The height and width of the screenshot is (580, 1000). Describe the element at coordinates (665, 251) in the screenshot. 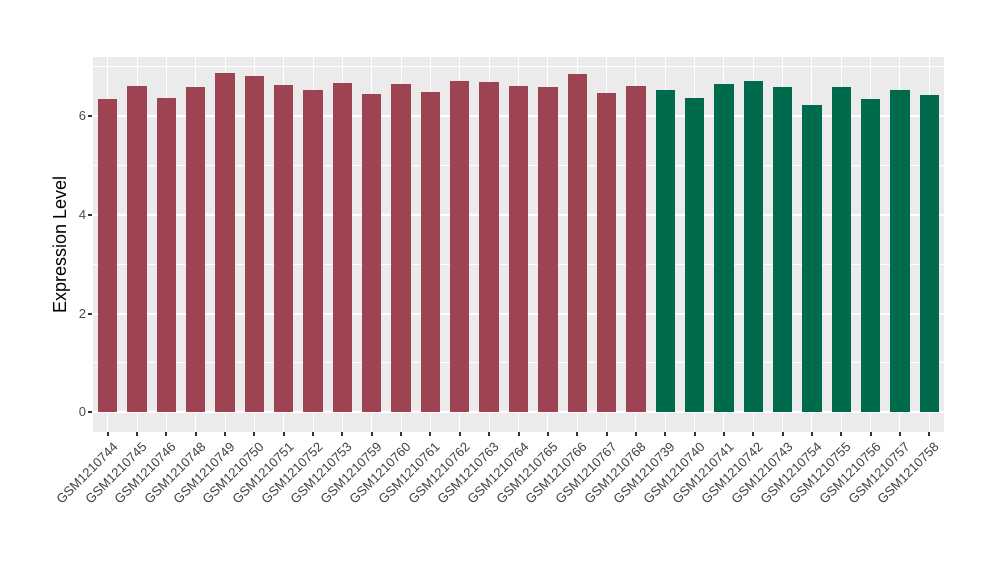

I see `bar-GSM1210739` at that location.